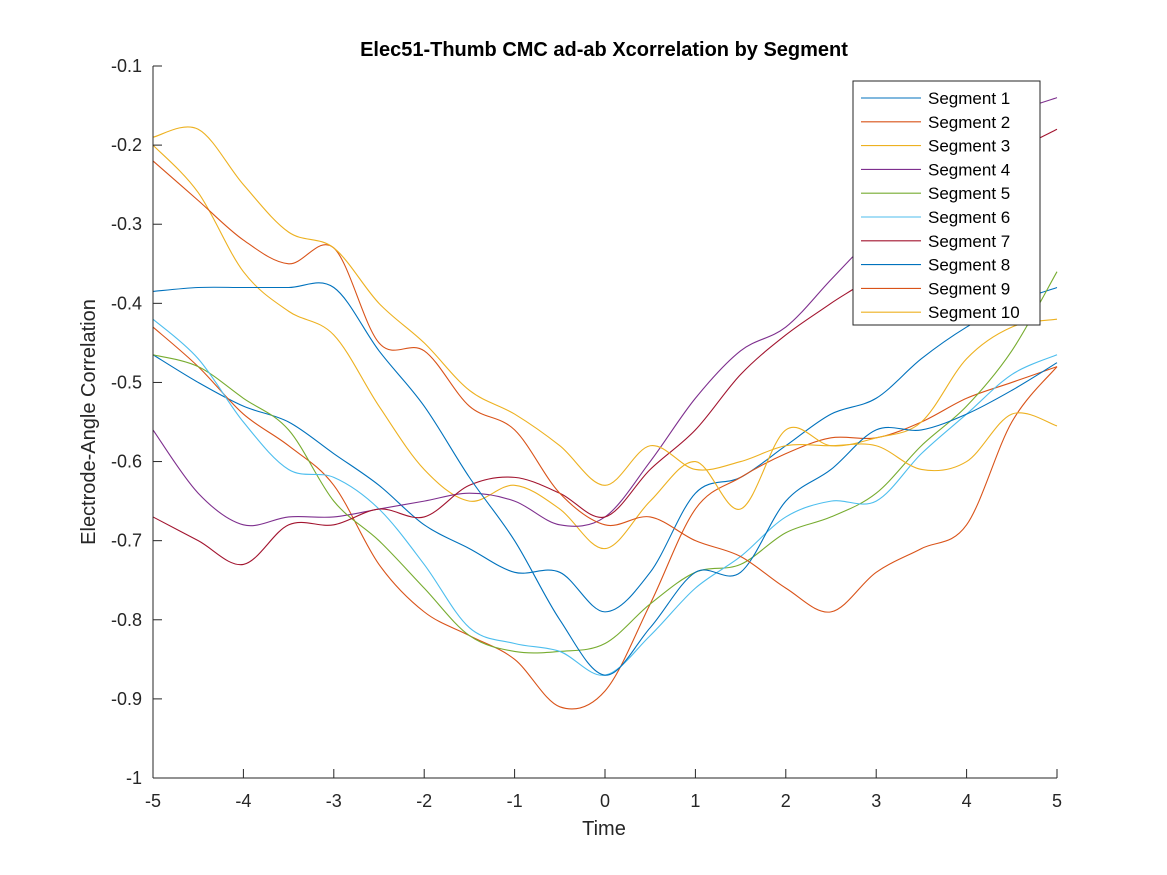  Describe the element at coordinates (424, 801) in the screenshot. I see `x-tick-label: -2` at that location.